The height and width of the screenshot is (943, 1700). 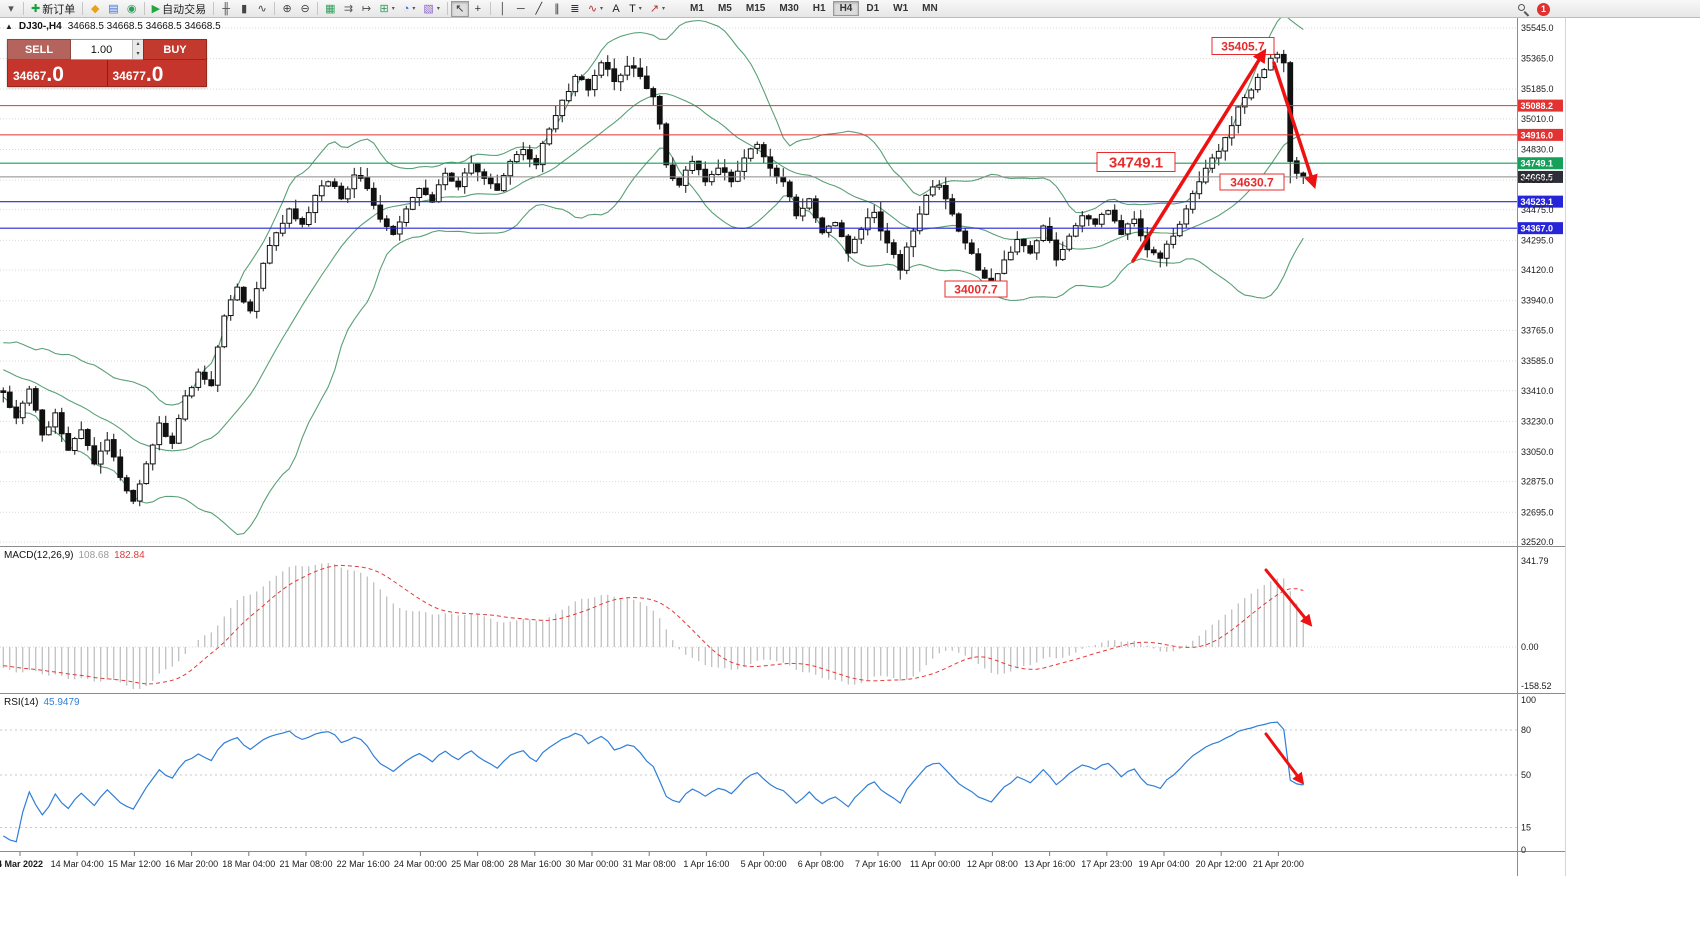 I want to click on sell-price: 34667.0, so click(x=57, y=73).